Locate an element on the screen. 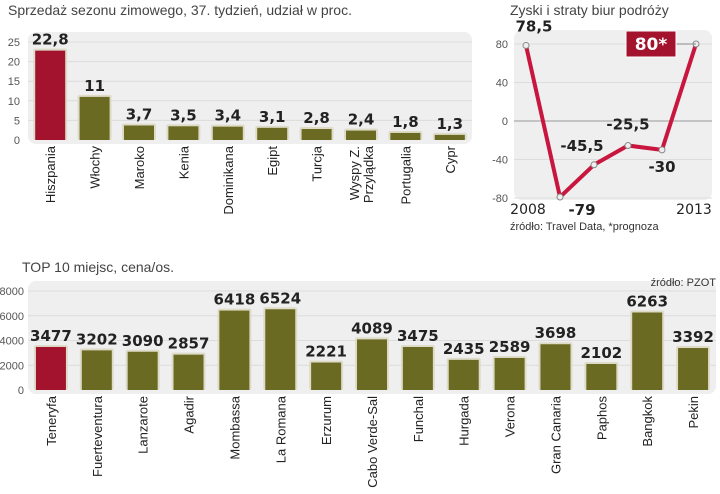 The width and height of the screenshot is (720, 494). highlight-box is located at coordinates (651, 44).